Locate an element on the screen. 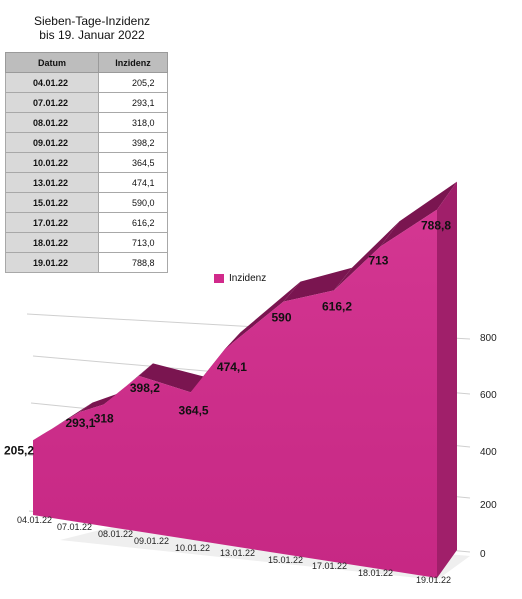  y-tick-label: 800 is located at coordinates (488, 338).